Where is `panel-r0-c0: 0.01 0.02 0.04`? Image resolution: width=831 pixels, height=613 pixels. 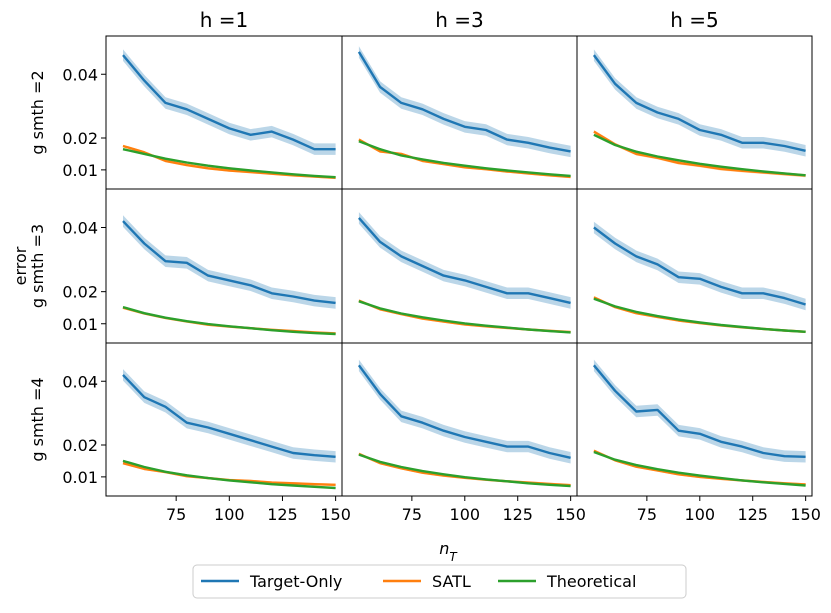
panel-r0-c0: 0.01 0.02 0.04 is located at coordinates (202, 112).